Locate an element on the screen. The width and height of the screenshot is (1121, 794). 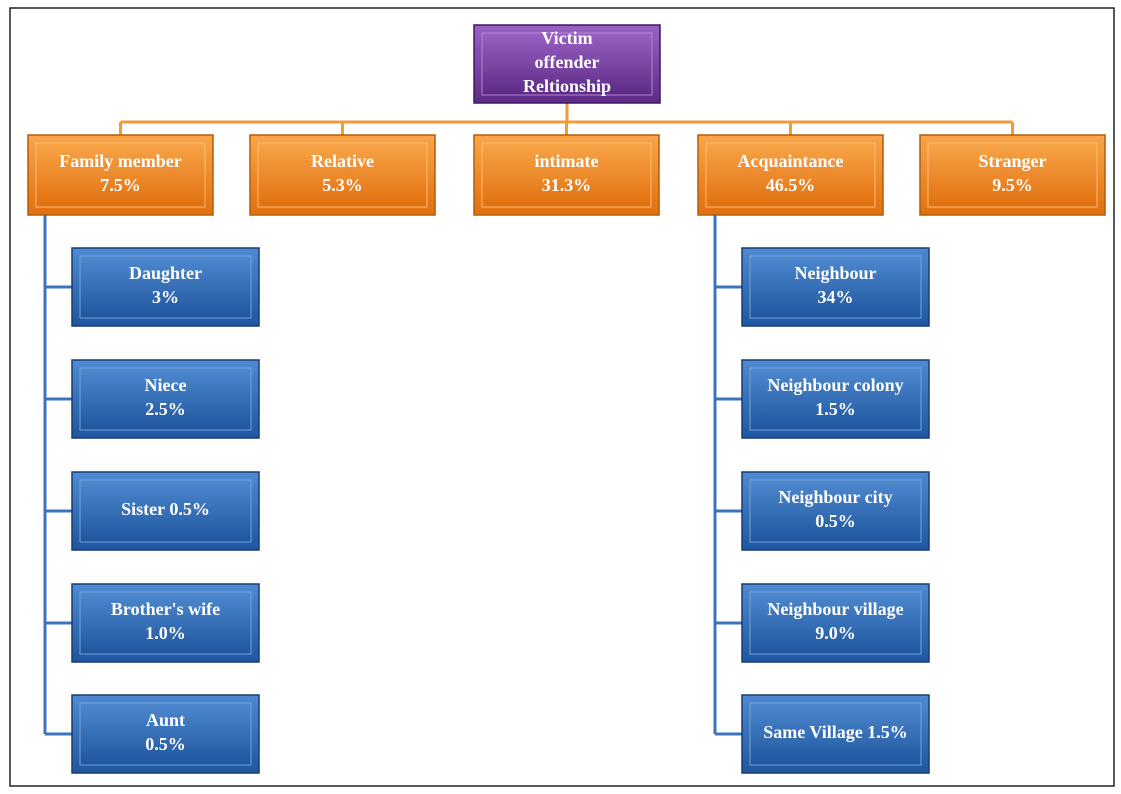
box-label: Sister 0.5% is located at coordinates (165, 509).